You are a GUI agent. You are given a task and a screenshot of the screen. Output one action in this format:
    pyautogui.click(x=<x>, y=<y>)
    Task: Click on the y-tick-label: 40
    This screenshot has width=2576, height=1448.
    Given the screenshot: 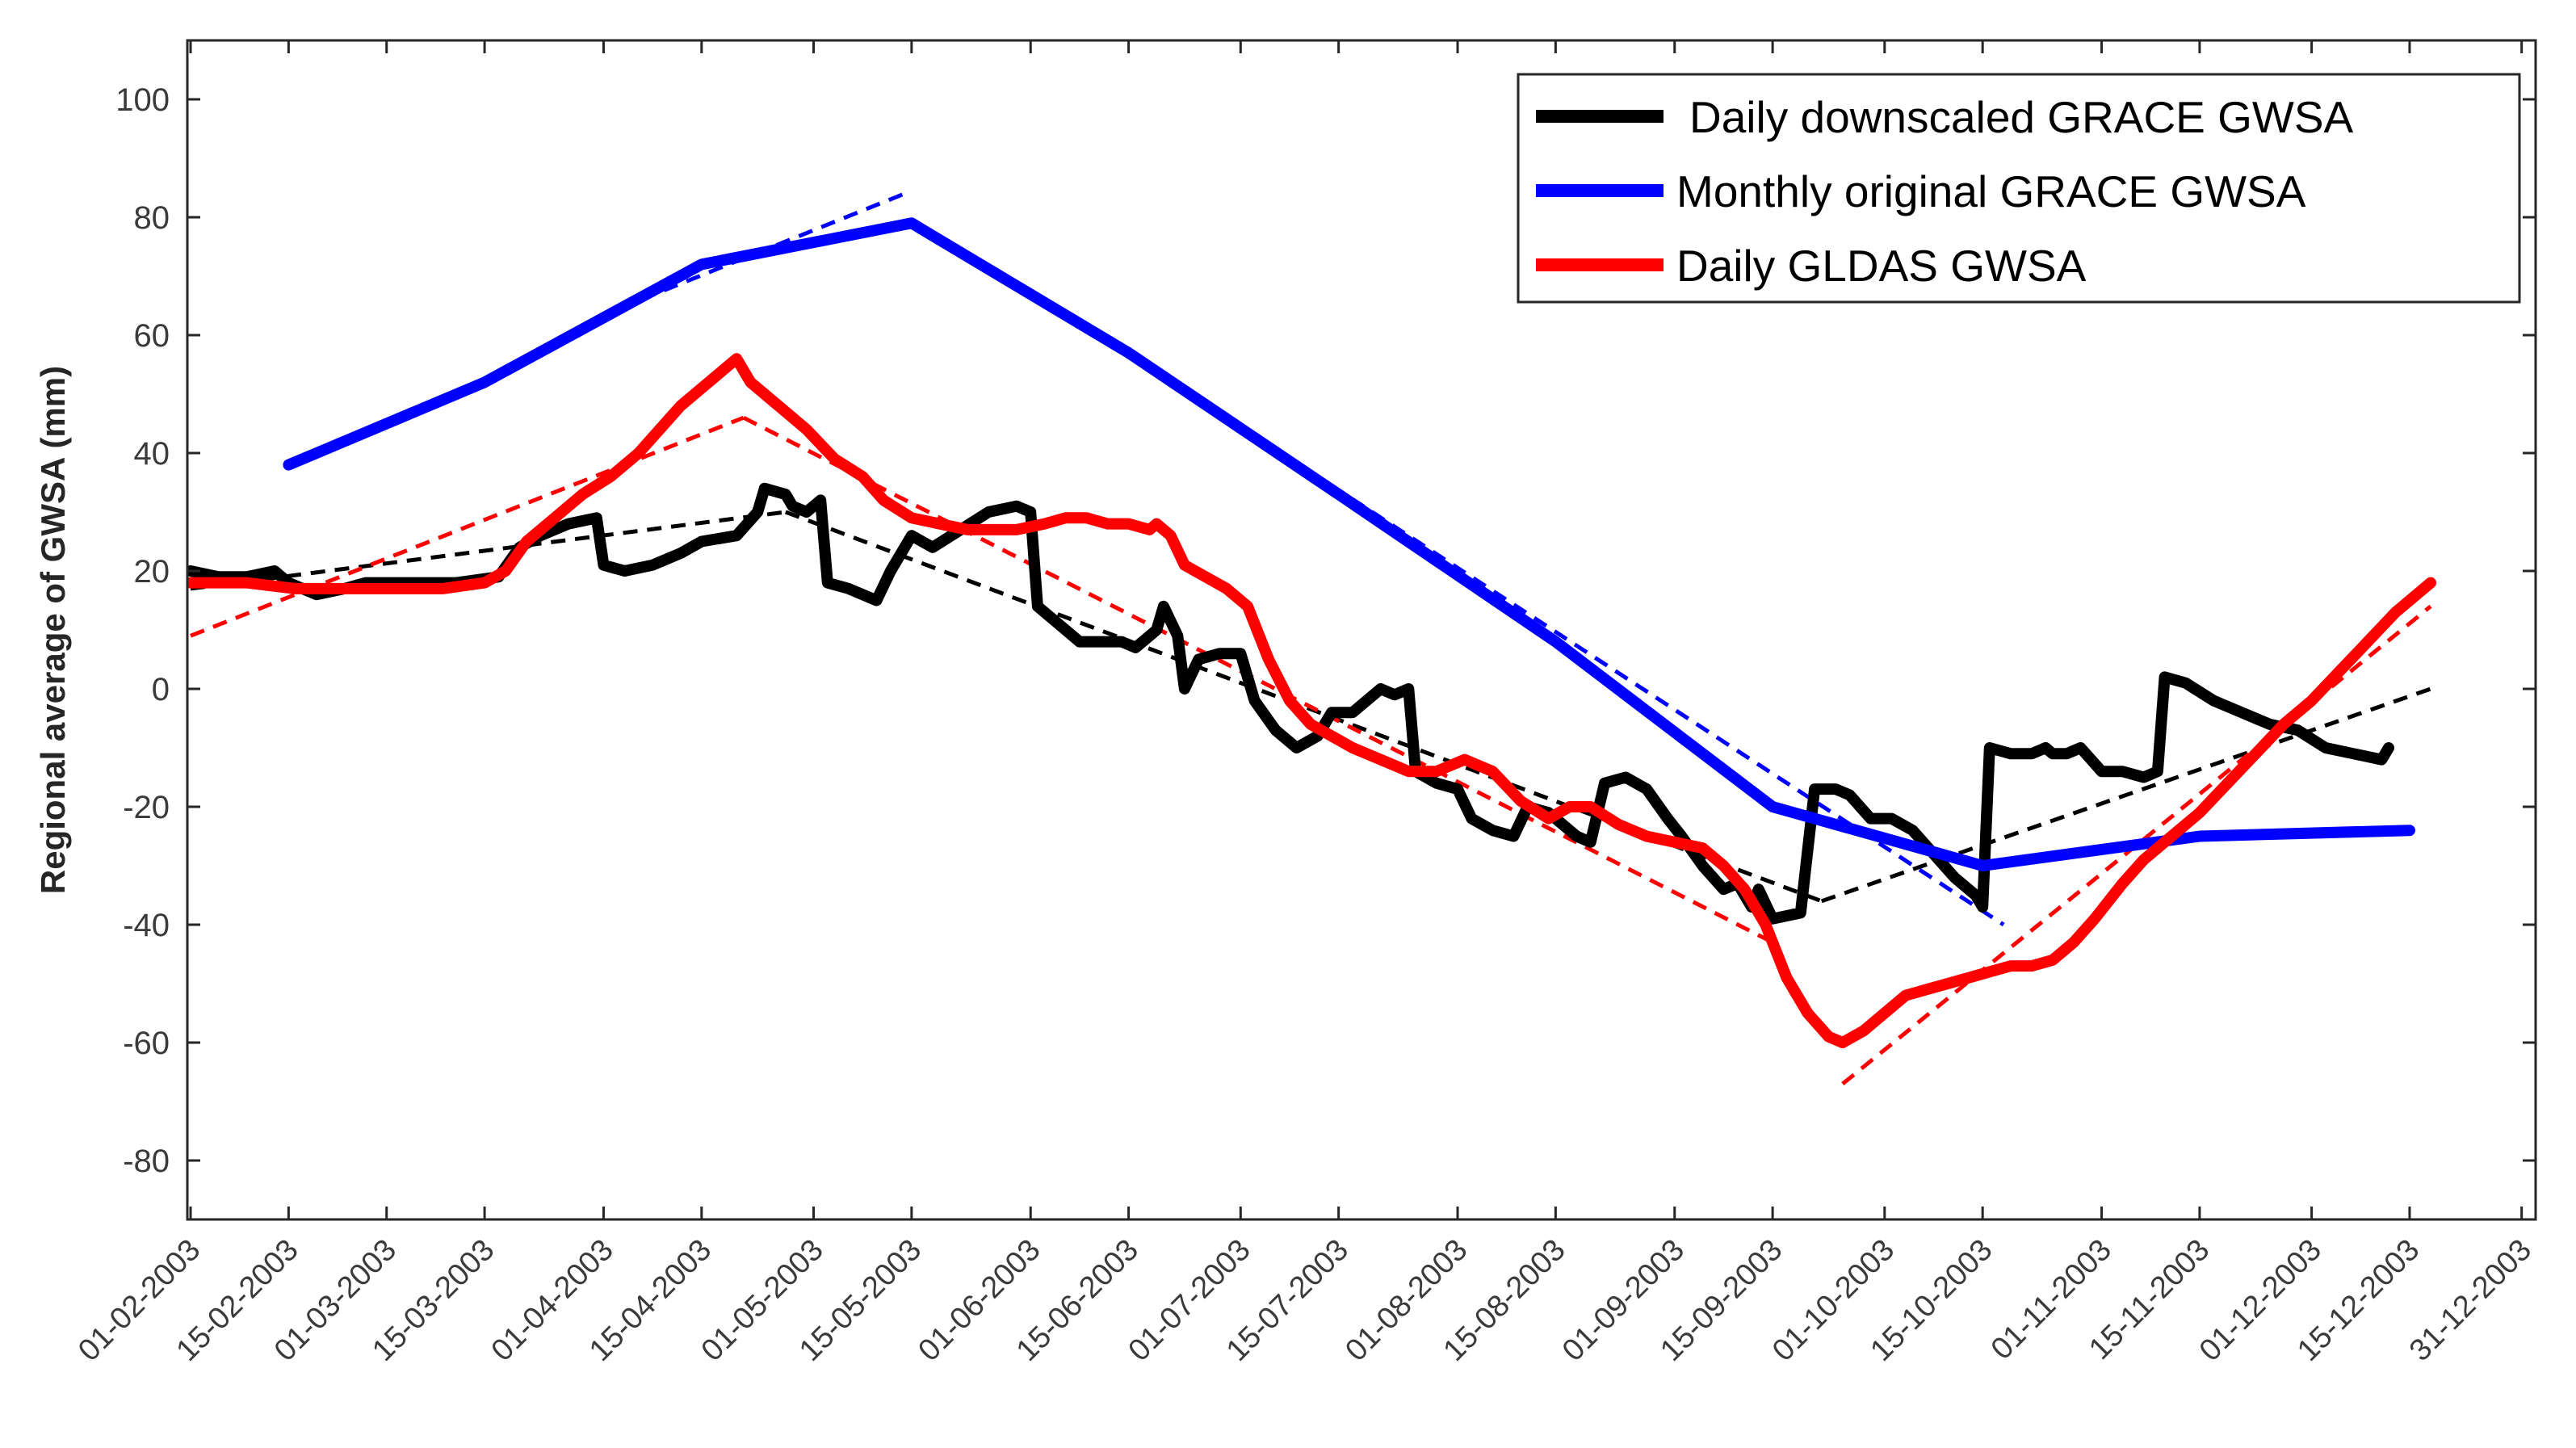 What is the action you would take?
    pyautogui.click(x=152, y=454)
    